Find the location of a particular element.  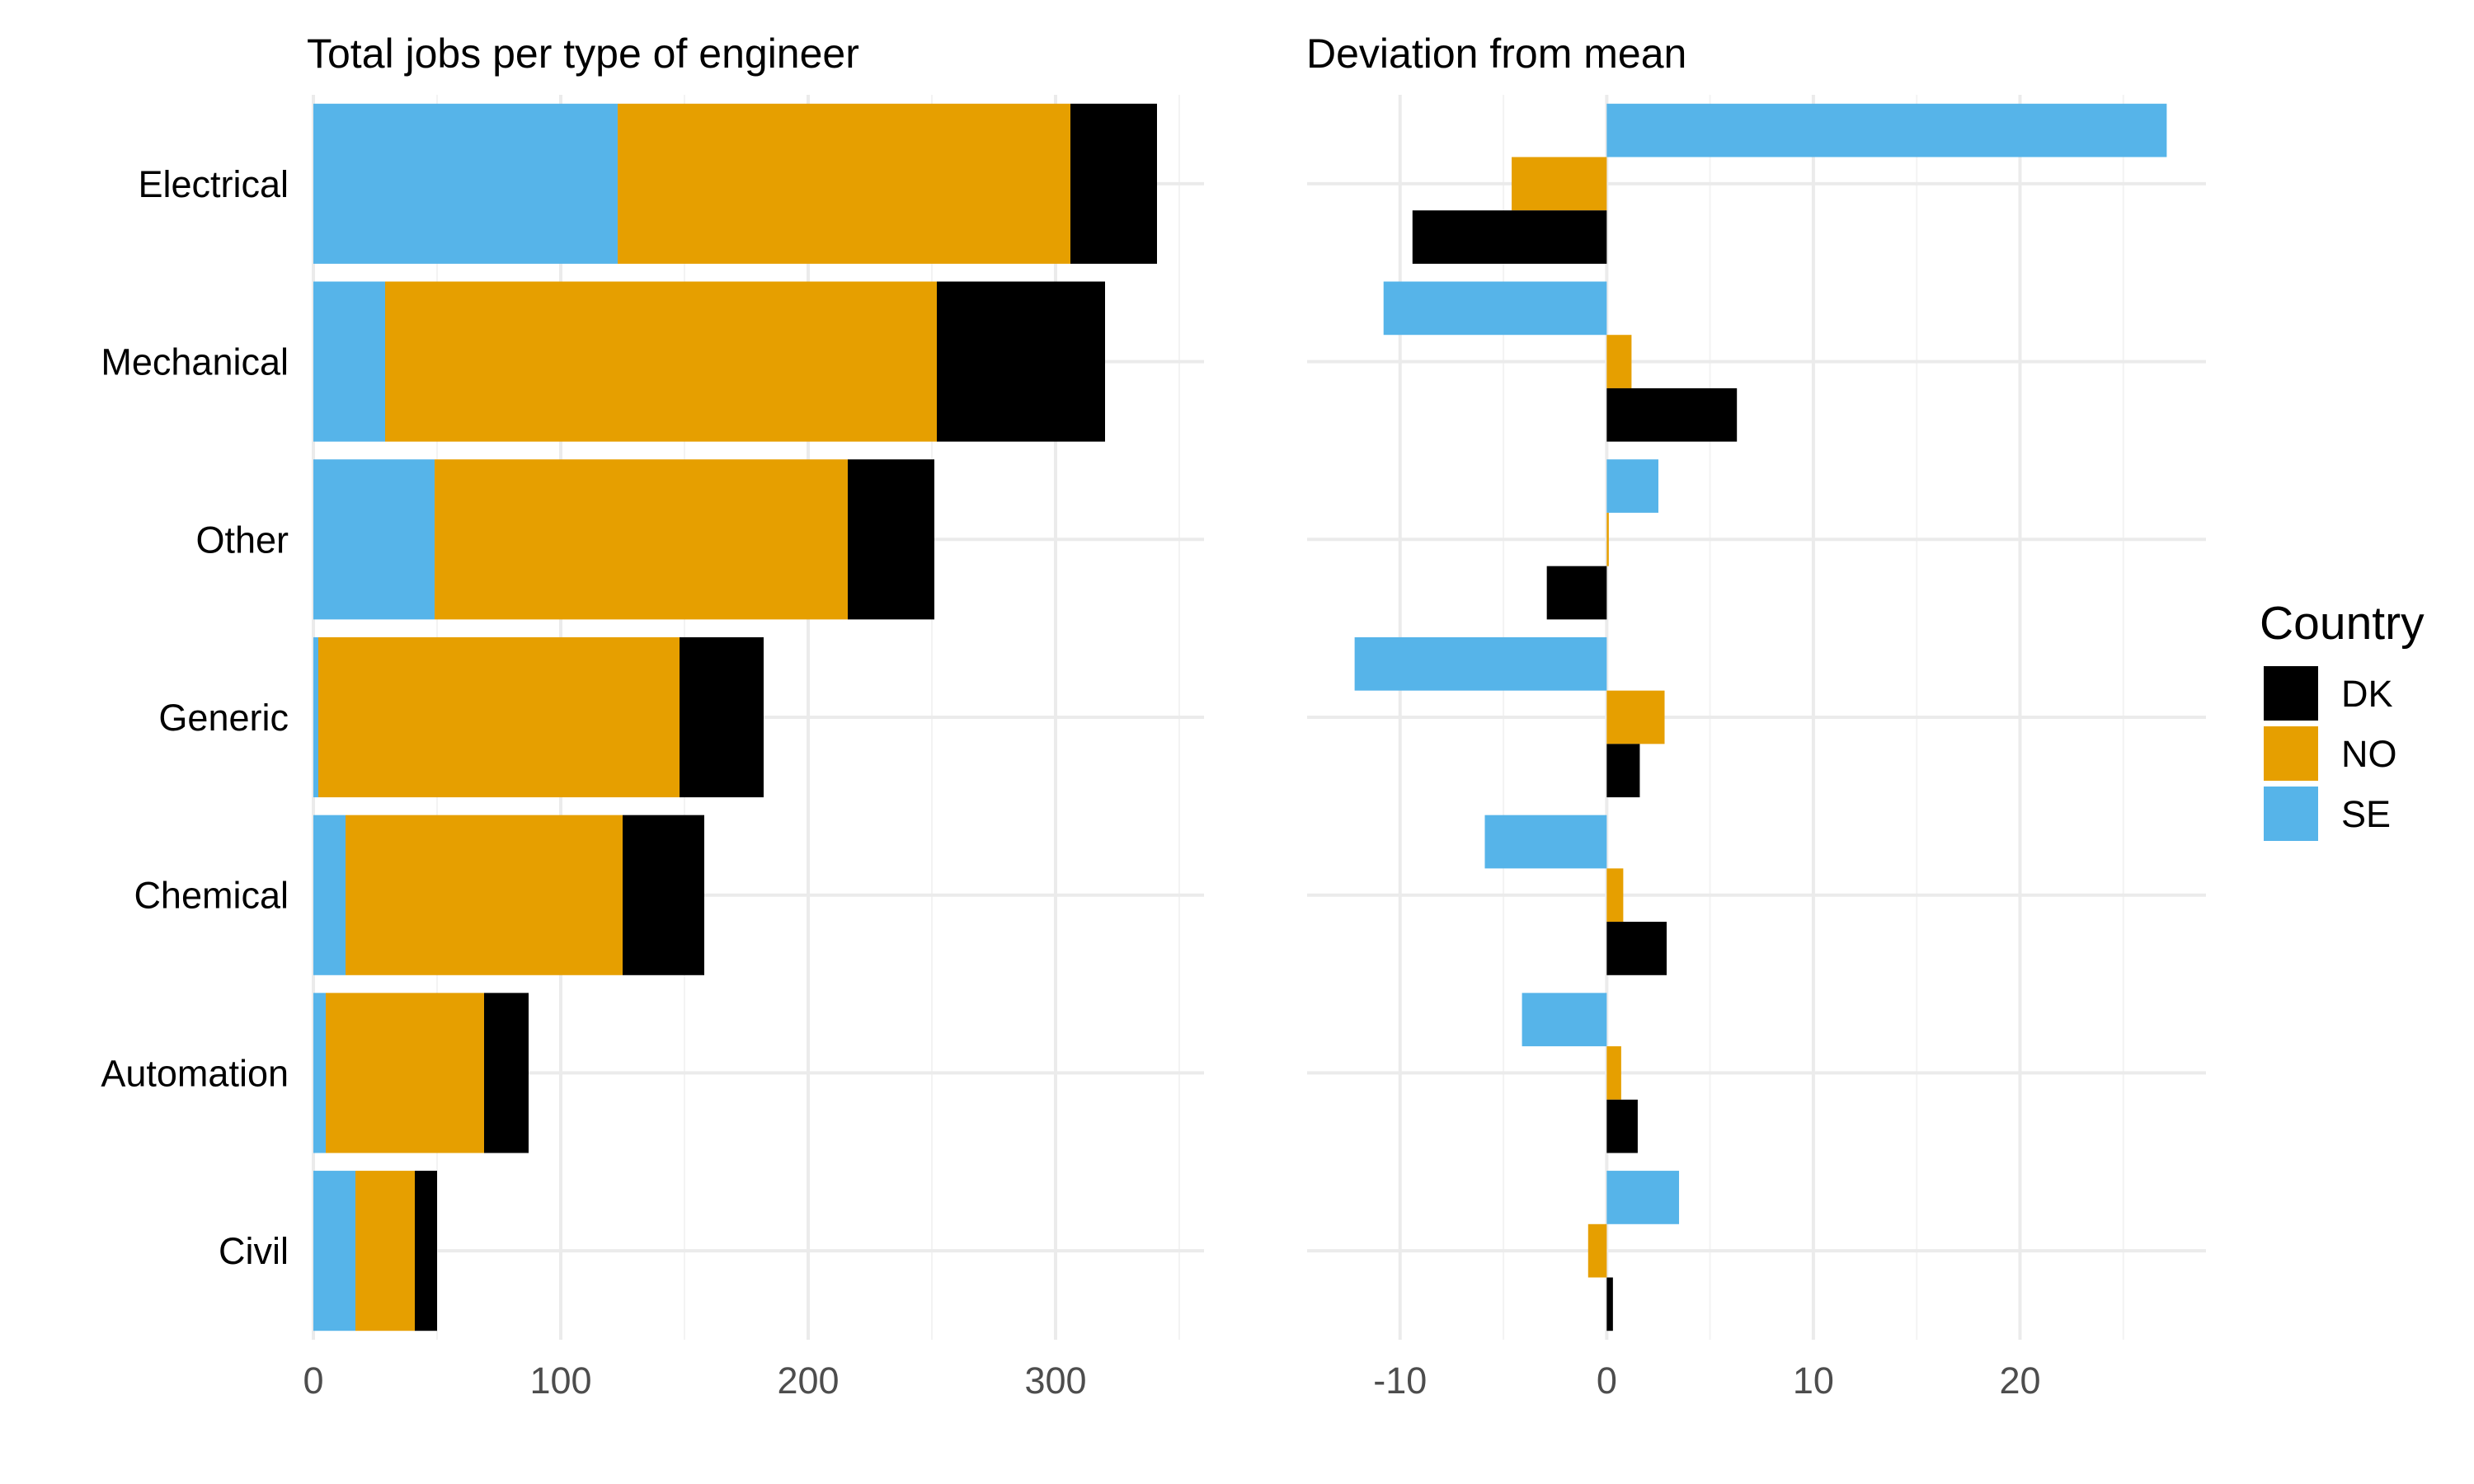

bar-automation-no is located at coordinates (405, 1073).